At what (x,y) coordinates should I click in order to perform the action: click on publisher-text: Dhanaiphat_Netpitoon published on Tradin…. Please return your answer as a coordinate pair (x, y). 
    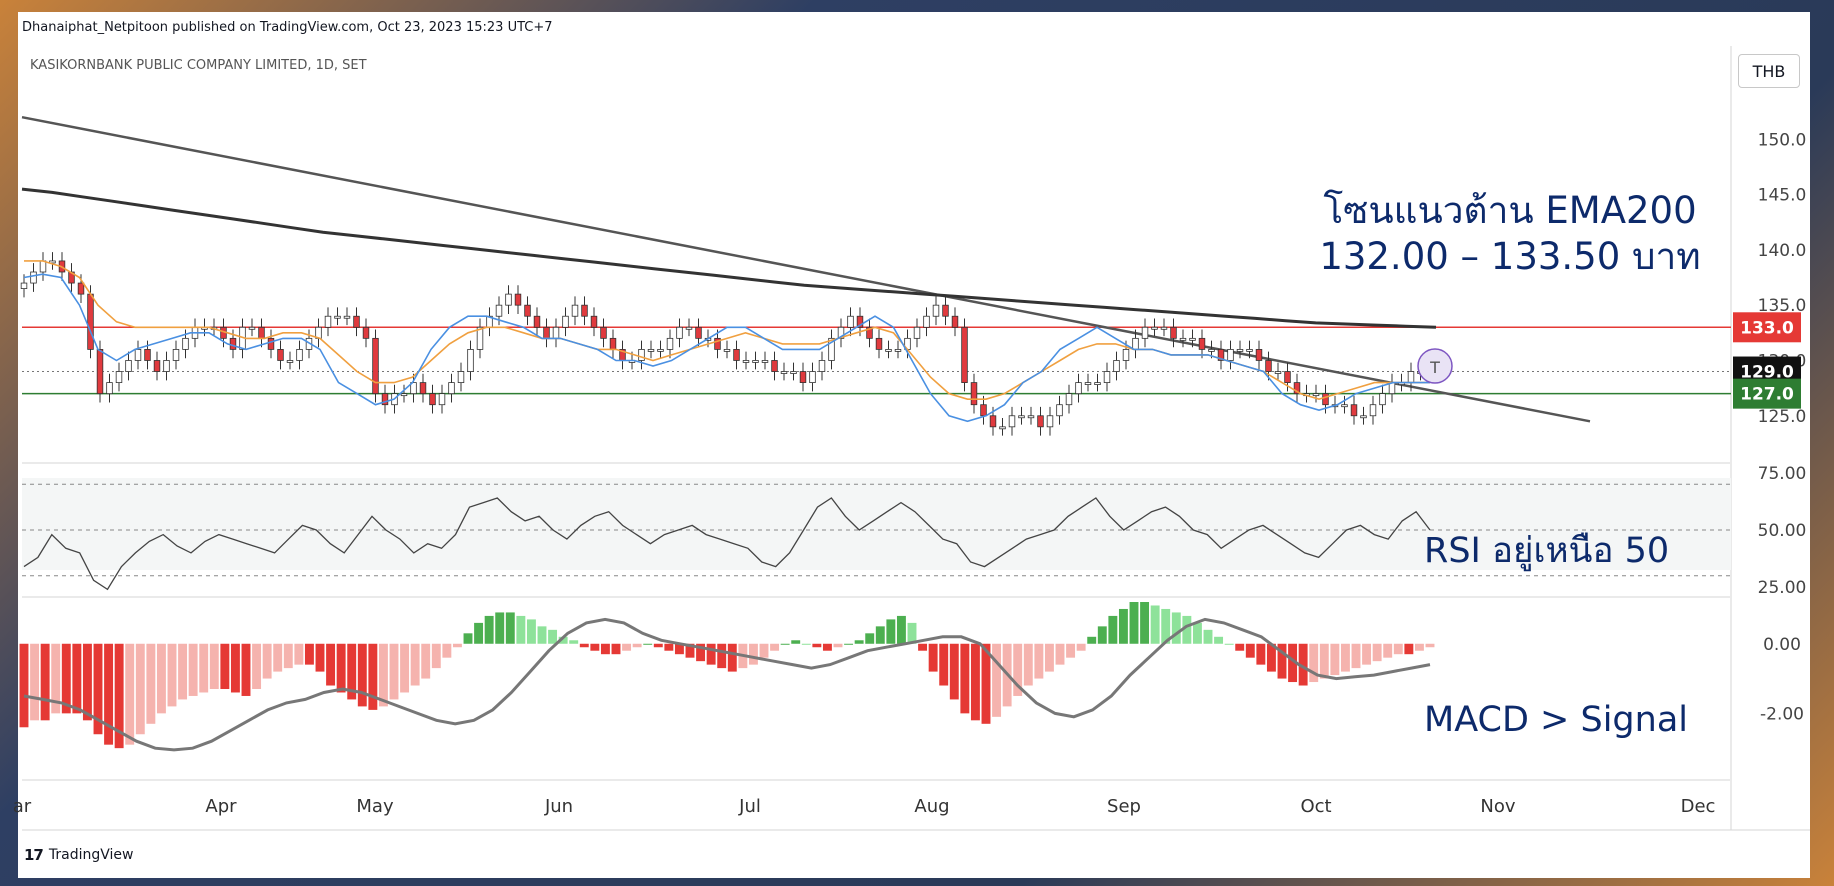
    Looking at the image, I should click on (287, 27).